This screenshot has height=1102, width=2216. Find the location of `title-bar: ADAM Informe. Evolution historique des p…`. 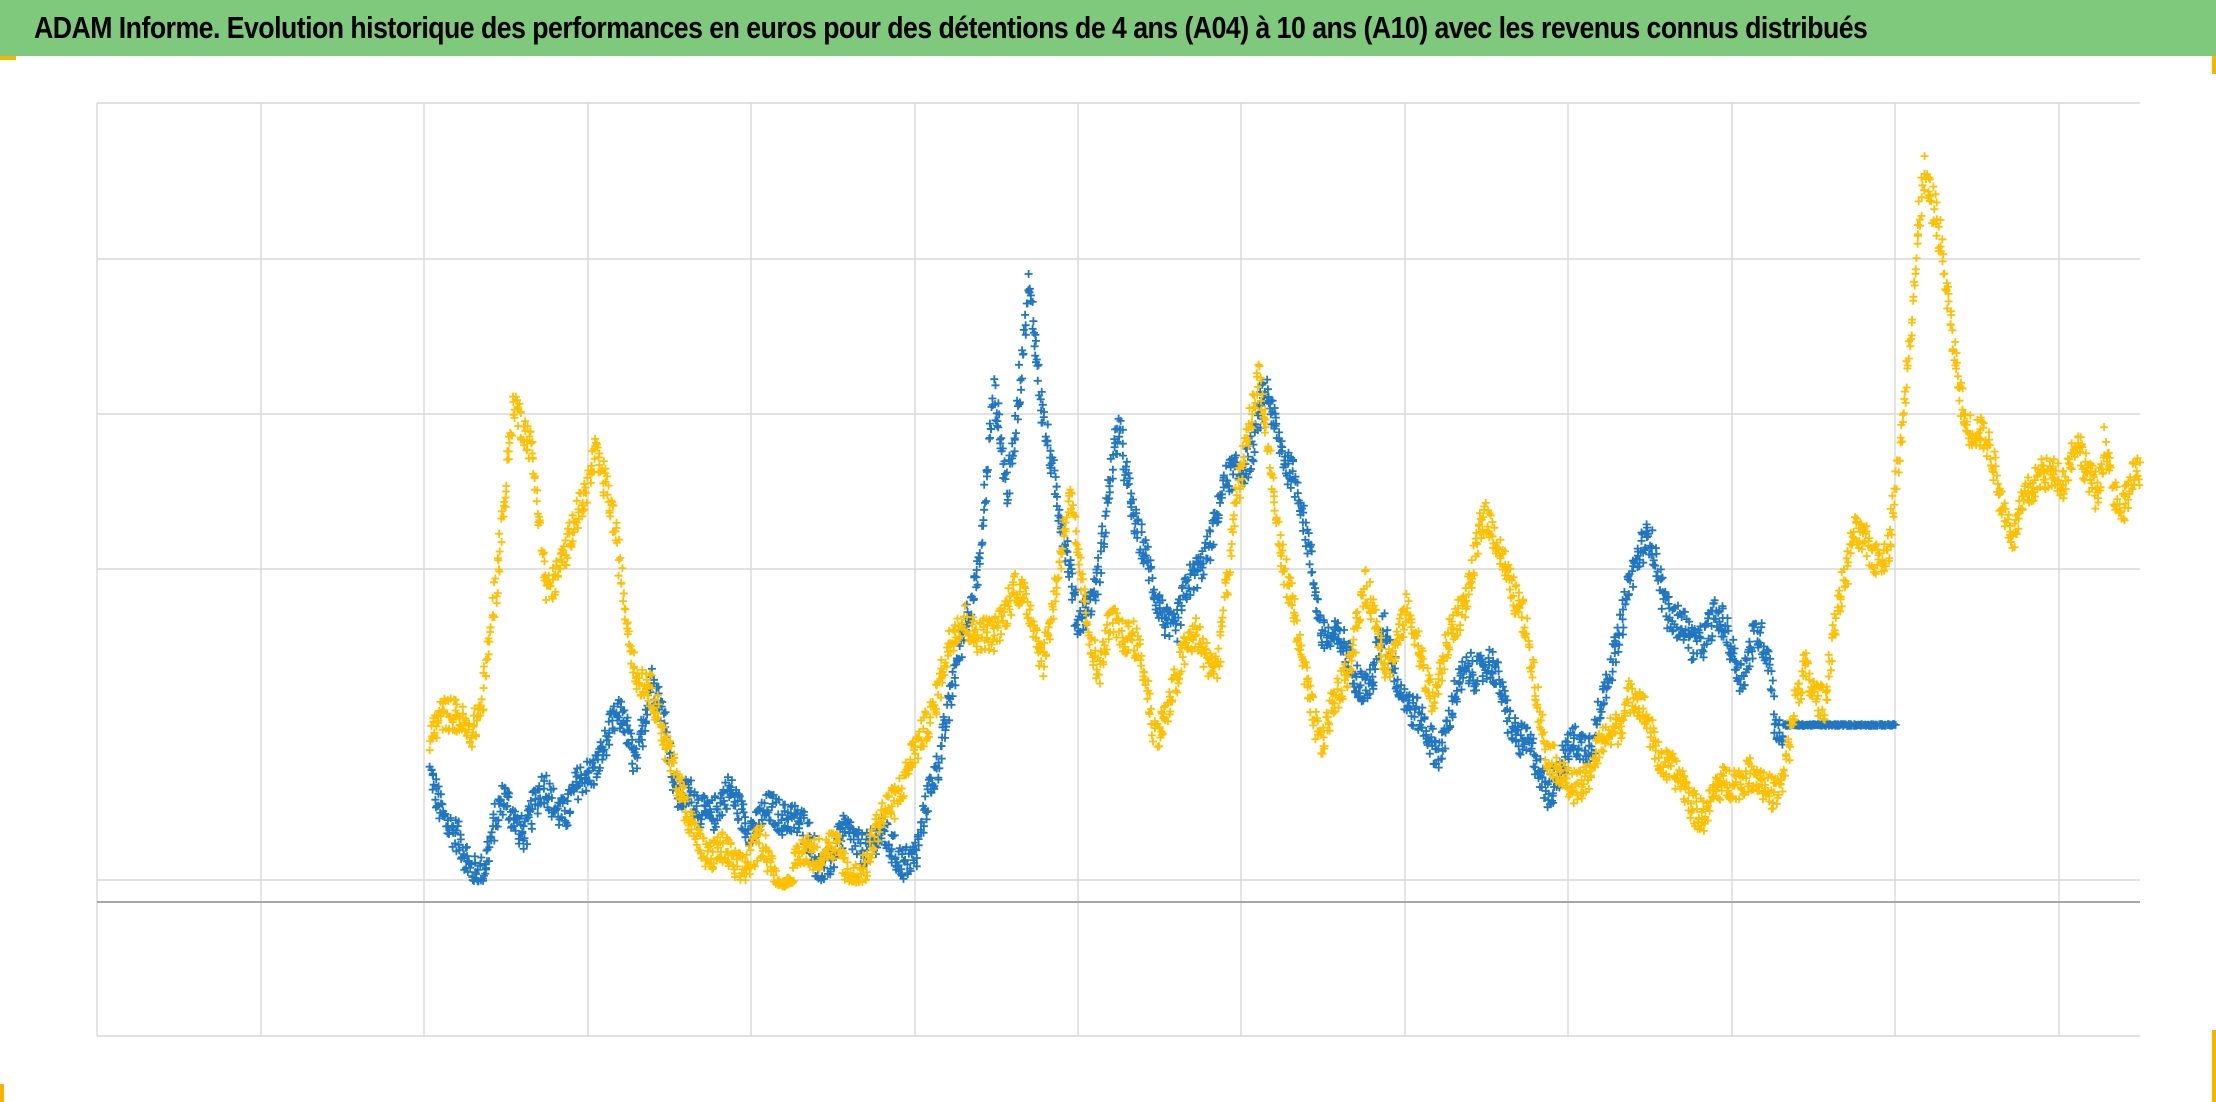

title-bar: ADAM Informe. Evolution historique des p… is located at coordinates (1108, 28).